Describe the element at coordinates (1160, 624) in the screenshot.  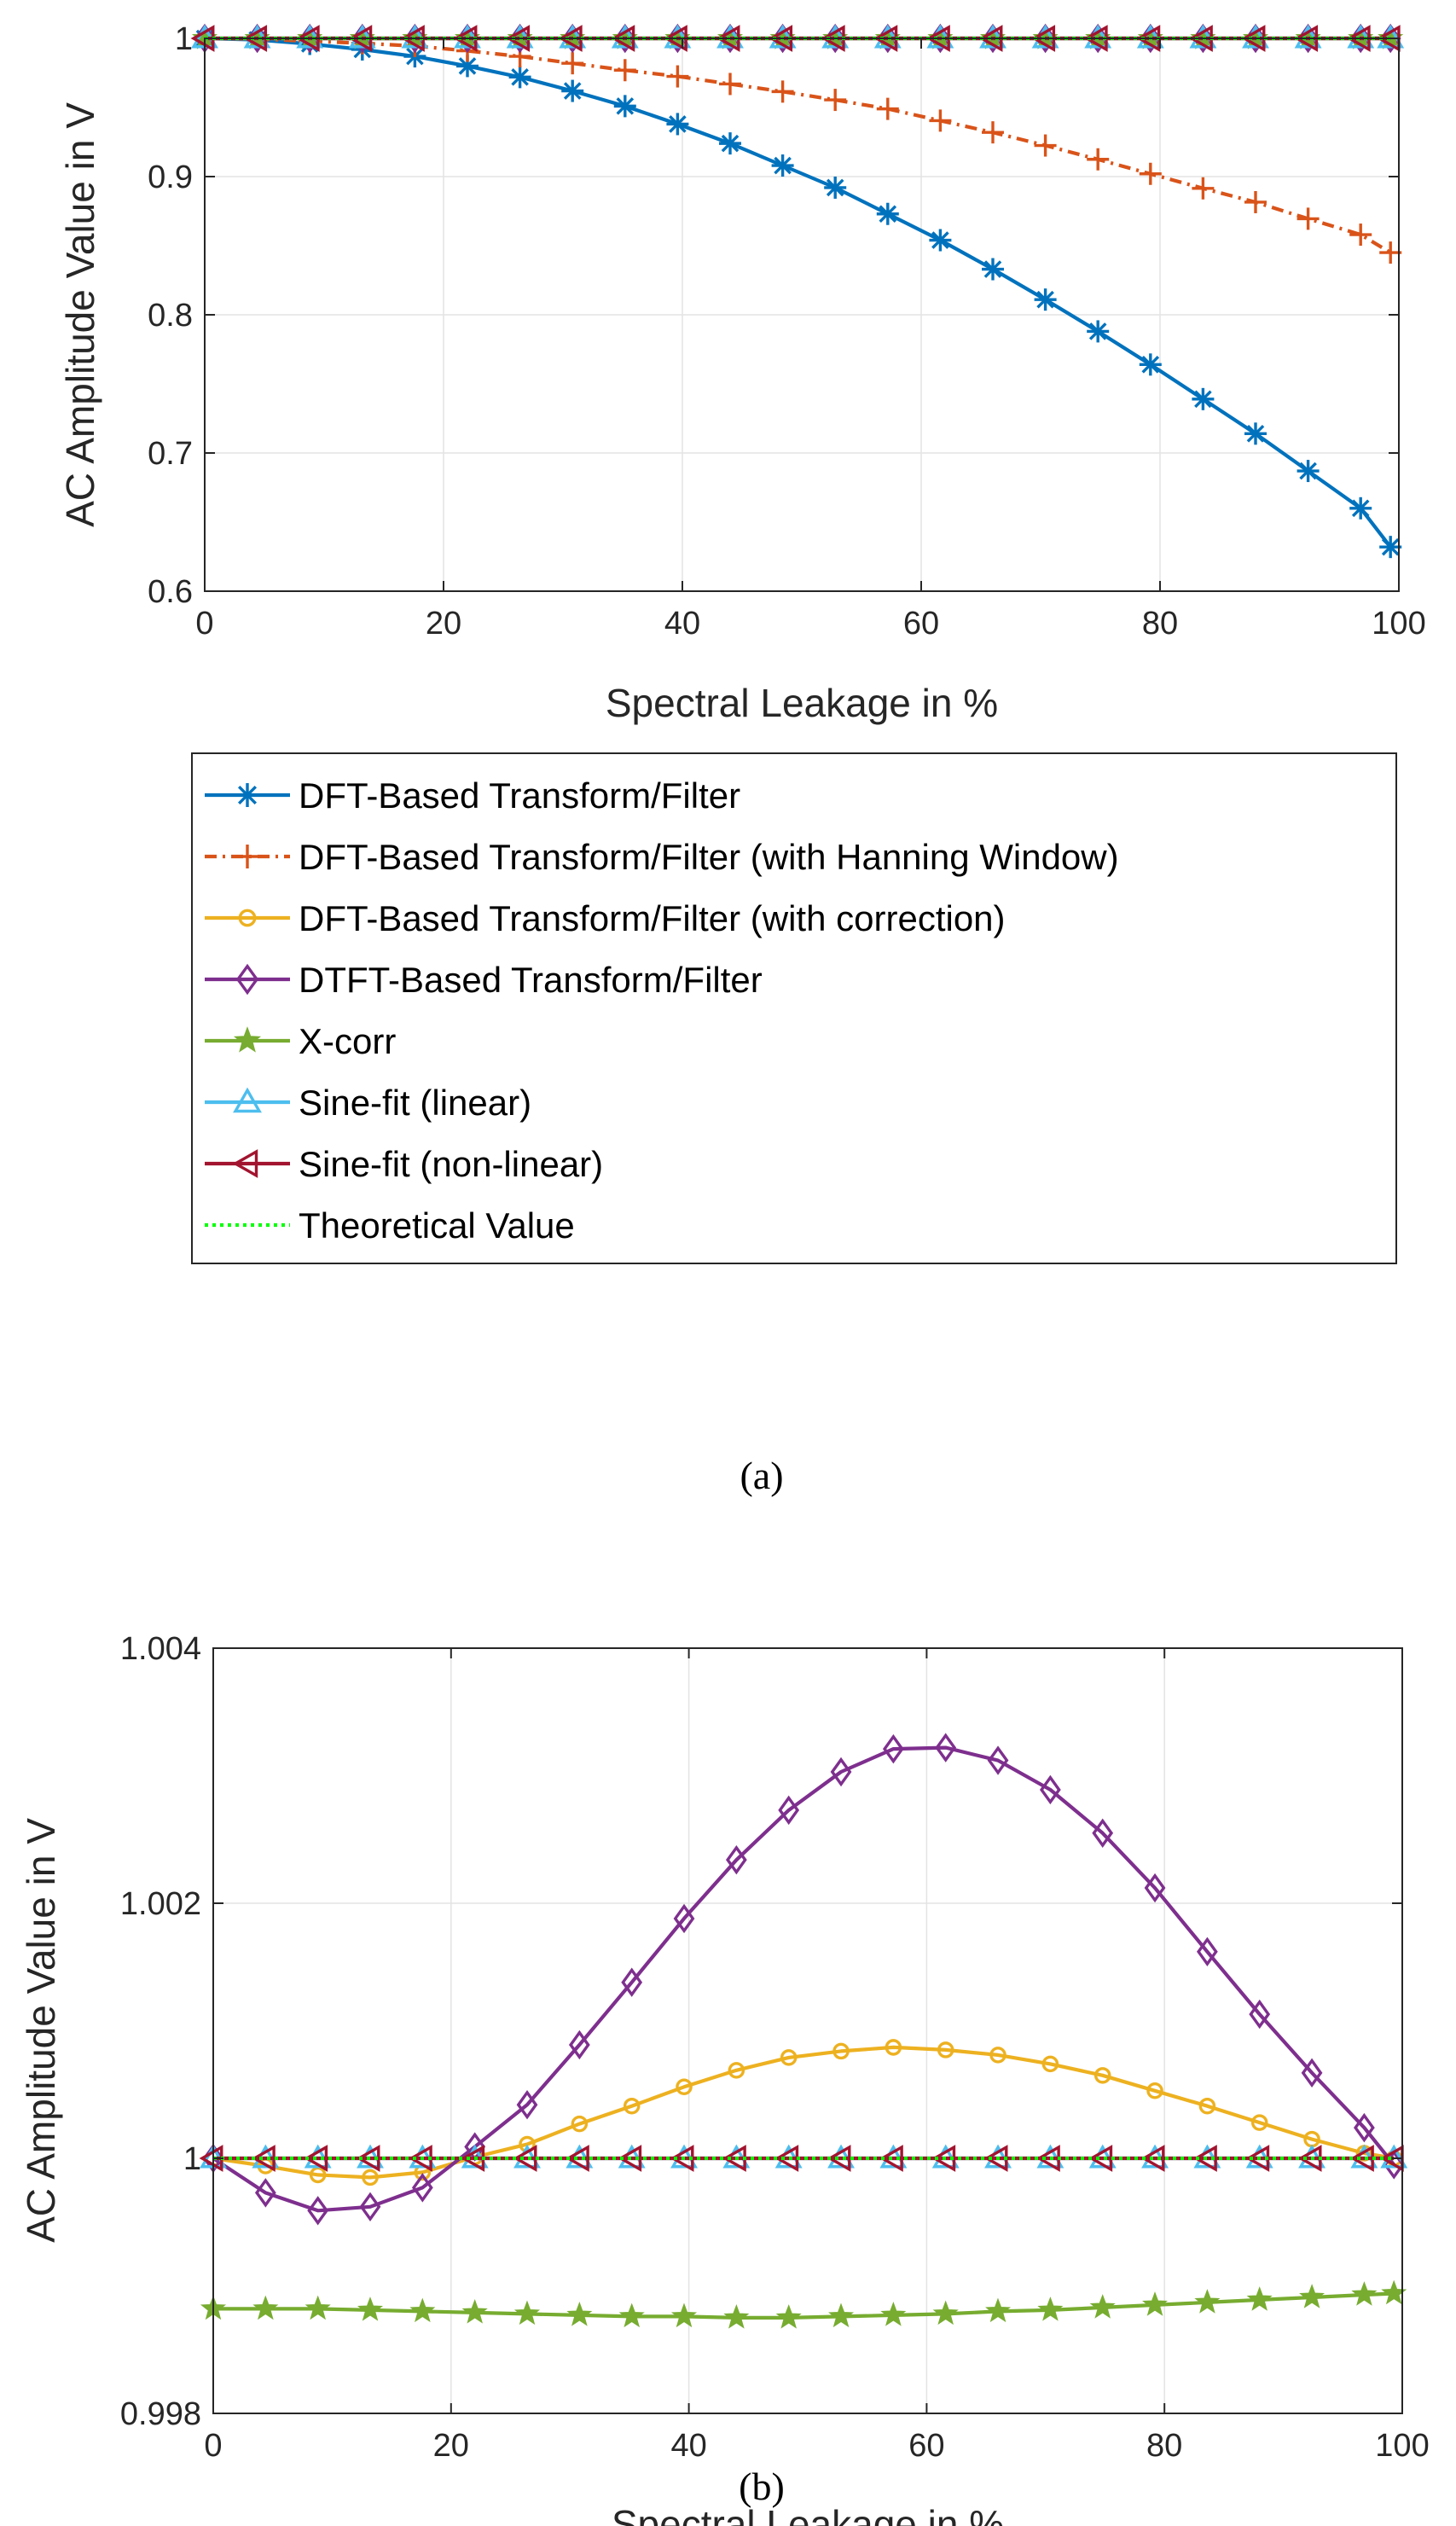
I see `x-tick-label: 80` at that location.